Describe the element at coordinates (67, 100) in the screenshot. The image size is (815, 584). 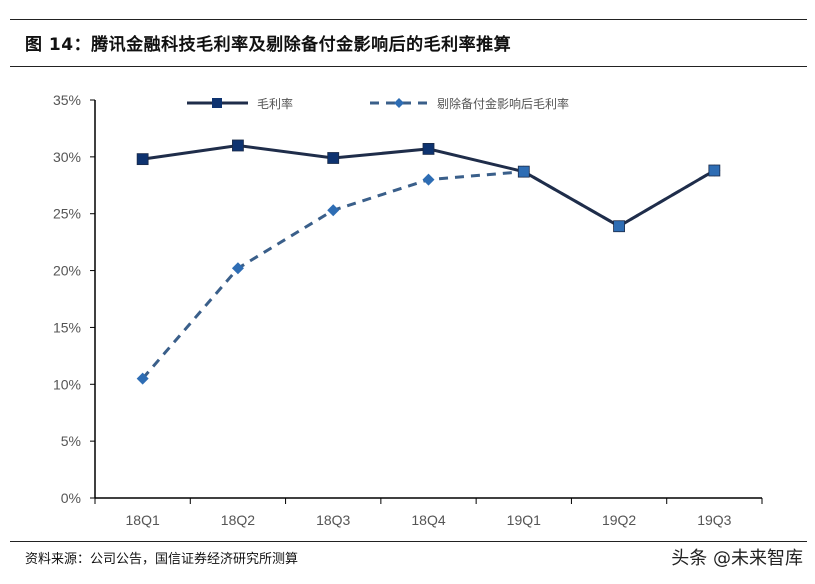
I see `y-tick-label: 35%` at that location.